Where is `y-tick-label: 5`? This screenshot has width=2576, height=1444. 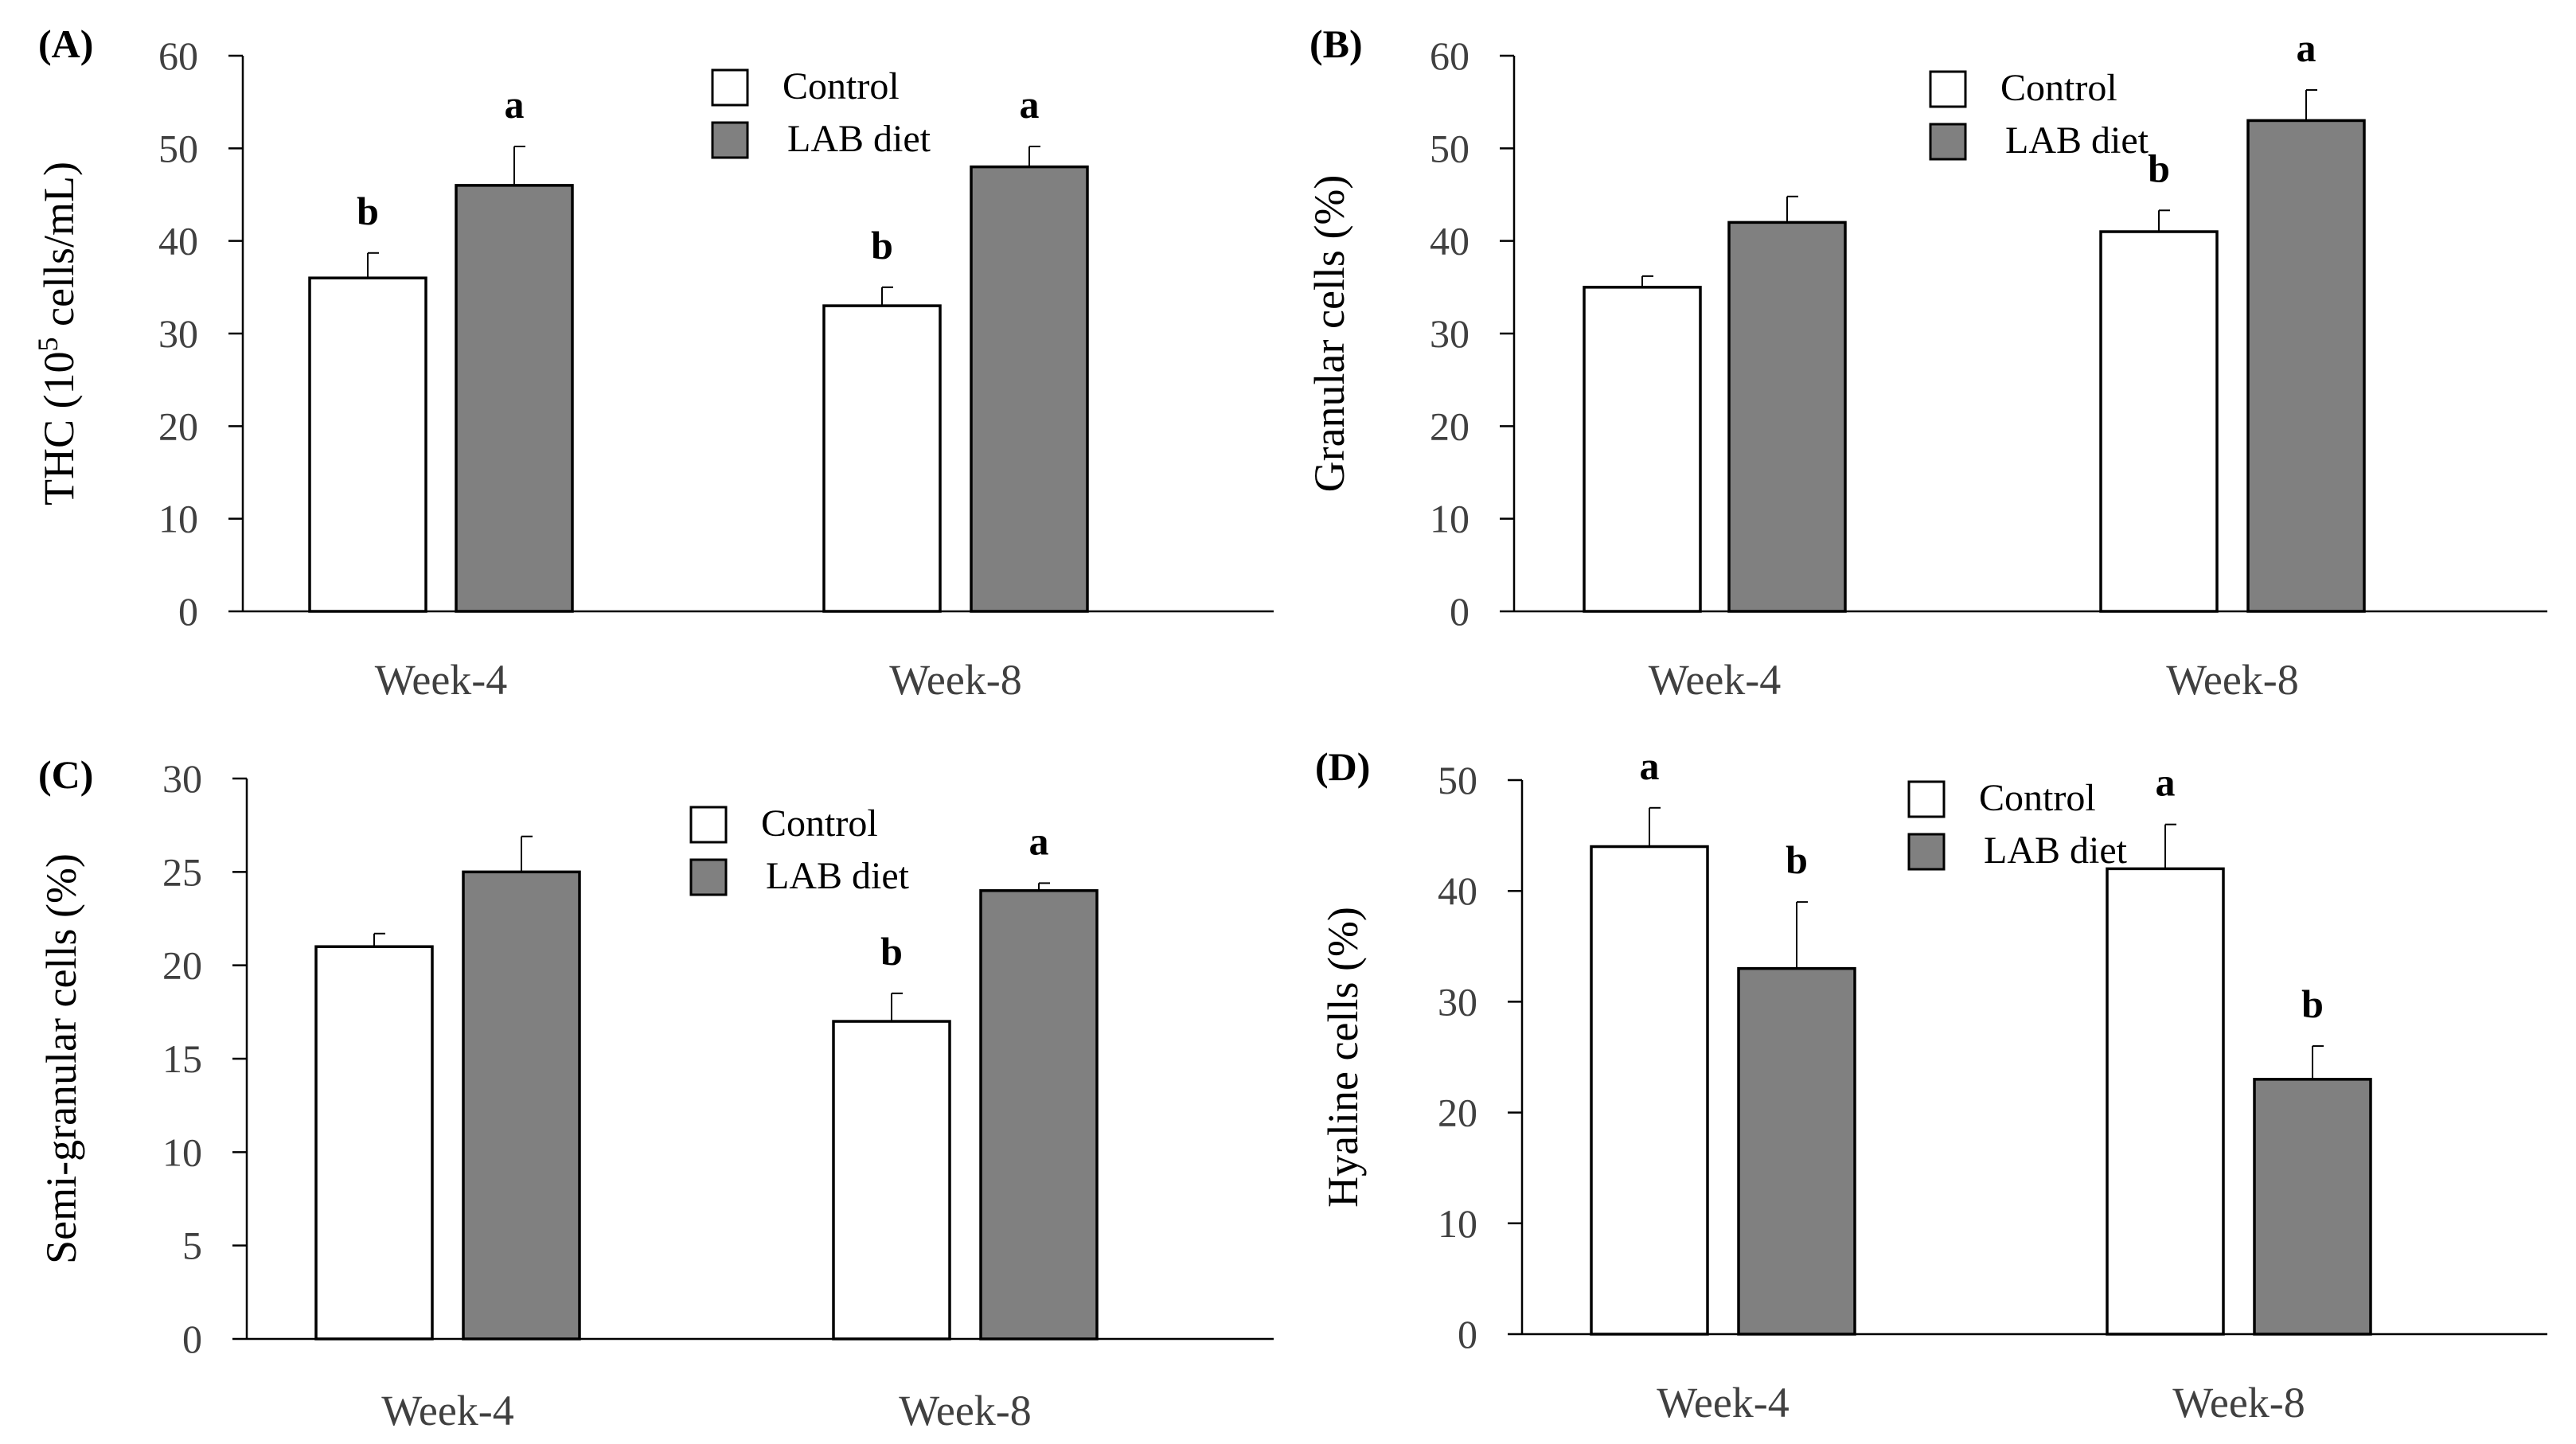
y-tick-label: 5 is located at coordinates (192, 1246).